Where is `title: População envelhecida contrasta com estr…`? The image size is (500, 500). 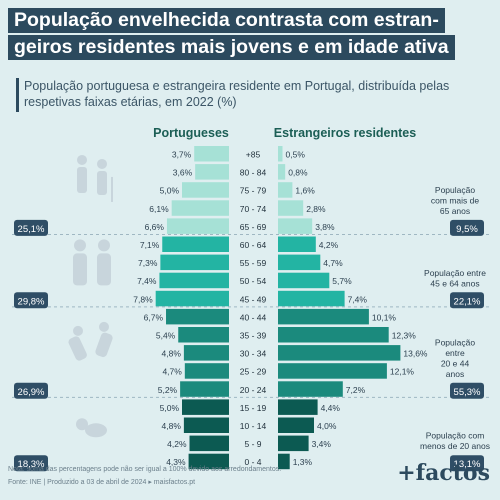 title: População envelhecida contrasta com estr… is located at coordinates (248, 35).